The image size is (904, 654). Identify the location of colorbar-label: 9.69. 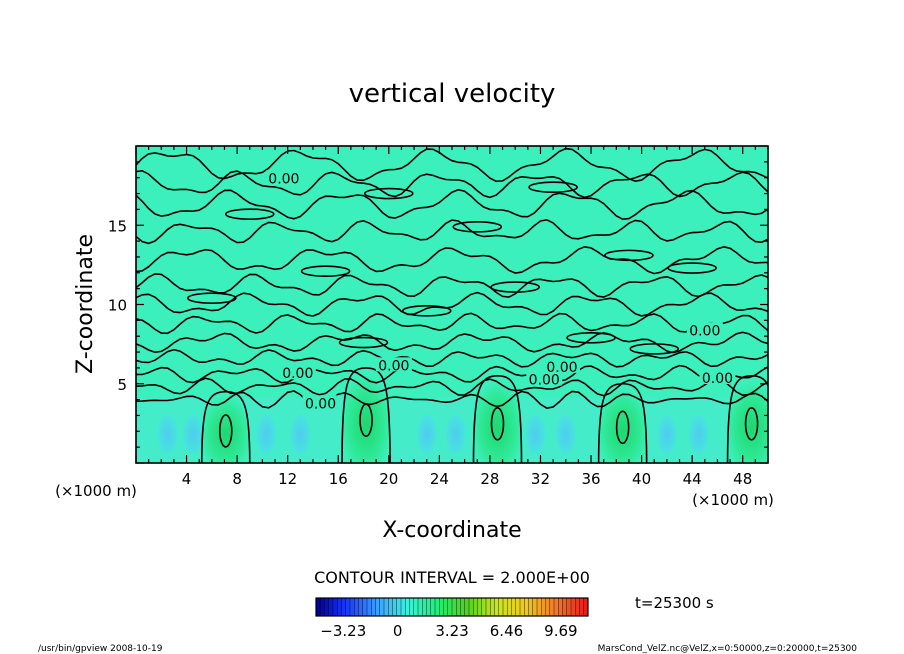
(560, 631).